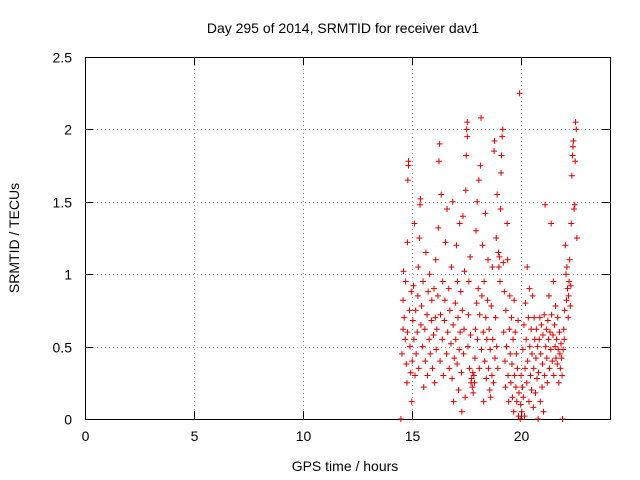 This screenshot has width=640, height=480. Describe the element at coordinates (304, 436) in the screenshot. I see `x-tick-label: 10` at that location.